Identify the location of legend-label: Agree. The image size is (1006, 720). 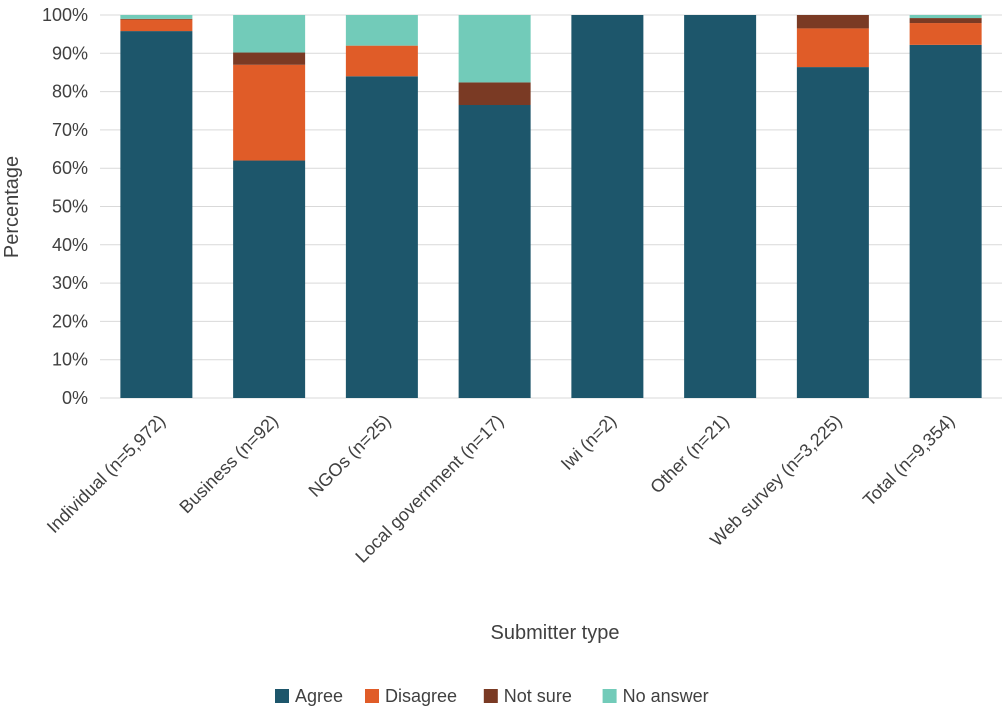
(319, 696).